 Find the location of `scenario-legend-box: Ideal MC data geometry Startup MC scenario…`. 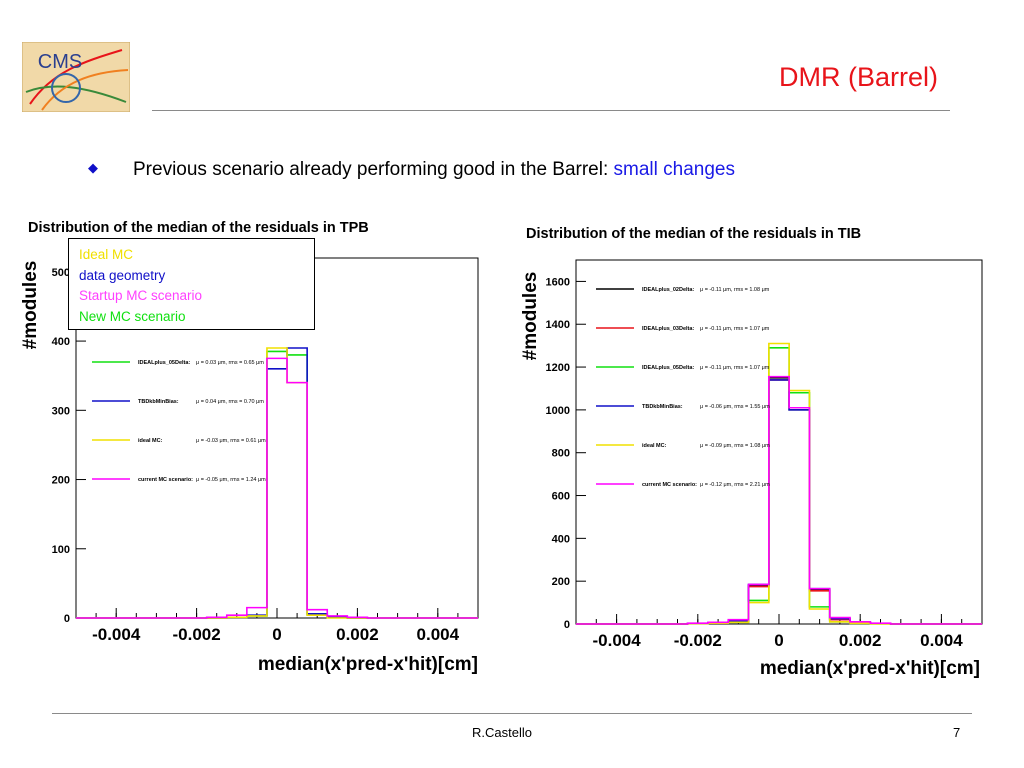

scenario-legend-box: Ideal MC data geometry Startup MC scenario… is located at coordinates (191, 284).